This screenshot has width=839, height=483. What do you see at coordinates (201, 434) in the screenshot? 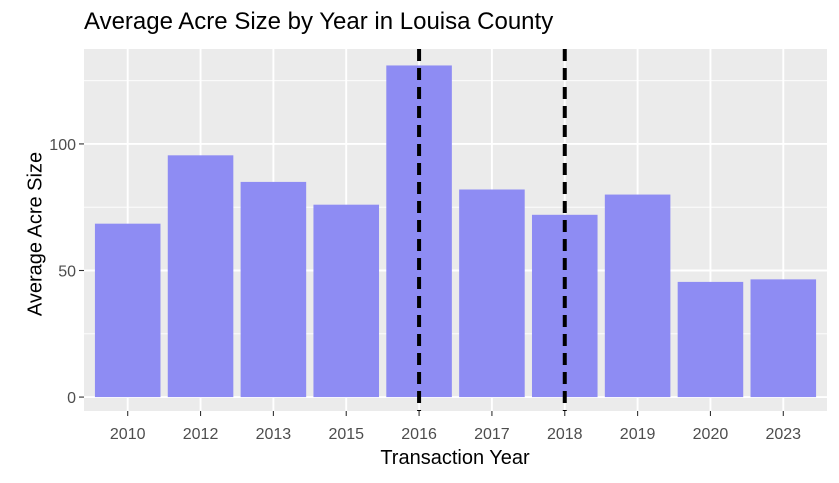
I see `x-tick-label: 2012` at bounding box center [201, 434].